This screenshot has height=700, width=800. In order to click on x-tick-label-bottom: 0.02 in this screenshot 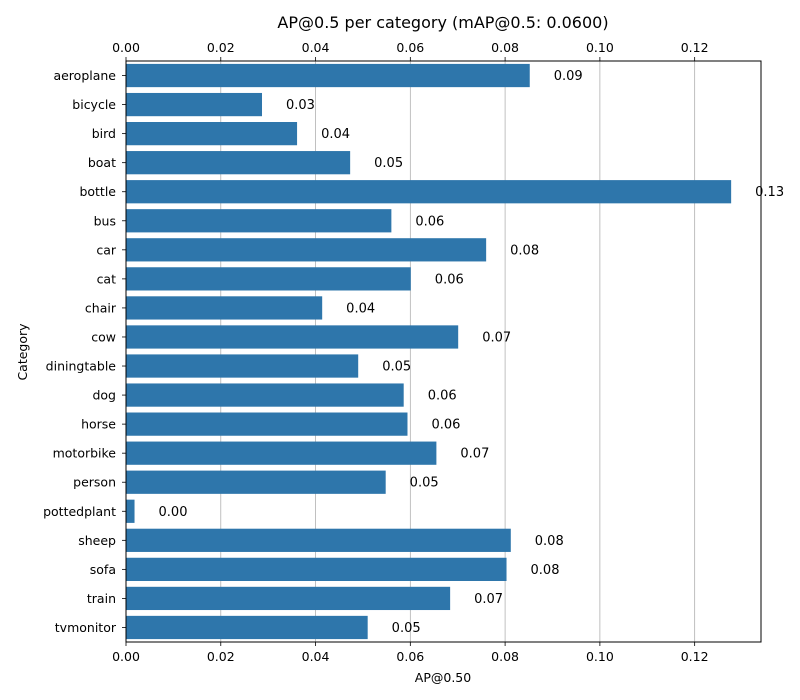, I will do `click(221, 656)`.